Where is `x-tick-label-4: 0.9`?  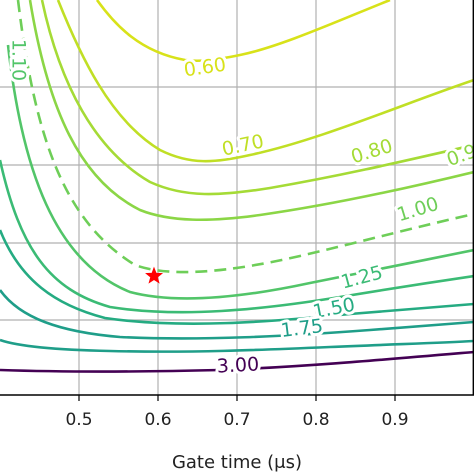 x-tick-label-4: 0.9 is located at coordinates (394, 420).